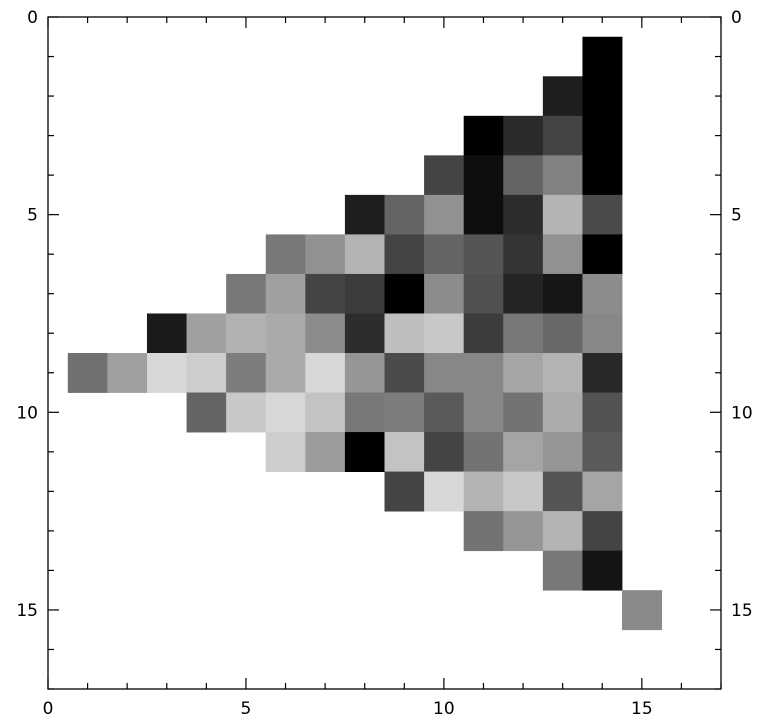 The width and height of the screenshot is (762, 721). I want to click on x-tick-label: 0, so click(48, 709).